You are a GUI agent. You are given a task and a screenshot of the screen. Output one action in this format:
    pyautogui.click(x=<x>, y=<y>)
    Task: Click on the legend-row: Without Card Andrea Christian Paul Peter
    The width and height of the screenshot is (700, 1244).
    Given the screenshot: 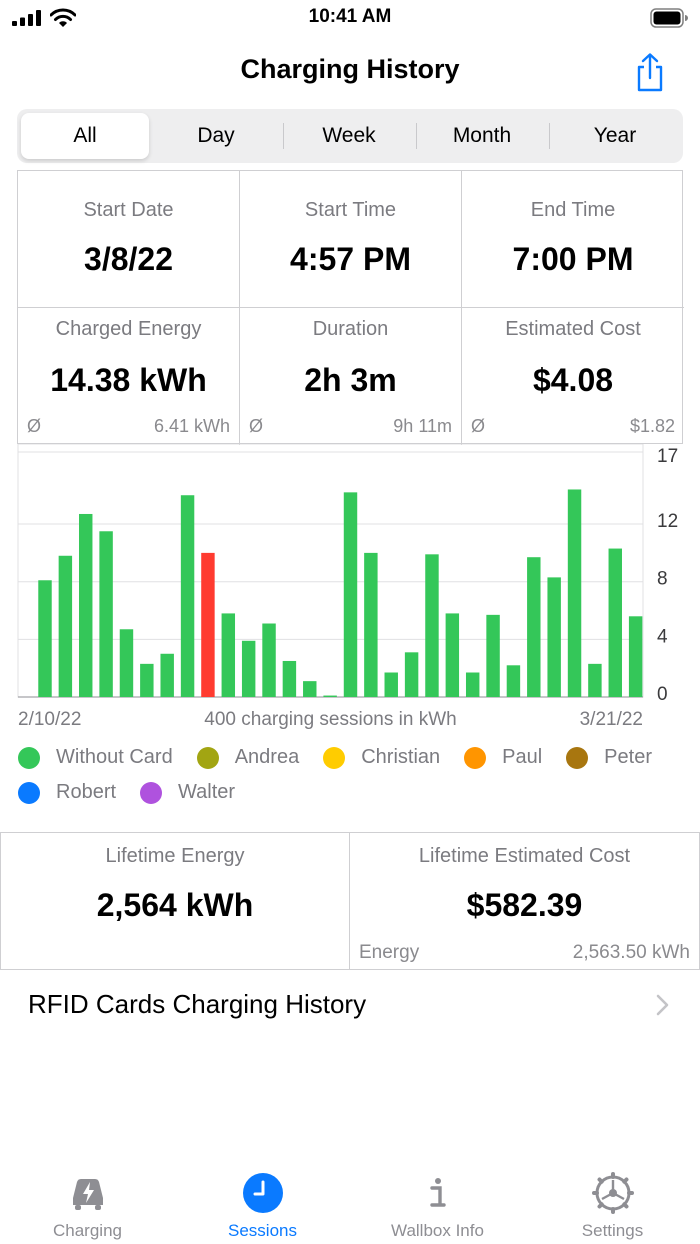 What is the action you would take?
    pyautogui.click(x=358, y=757)
    